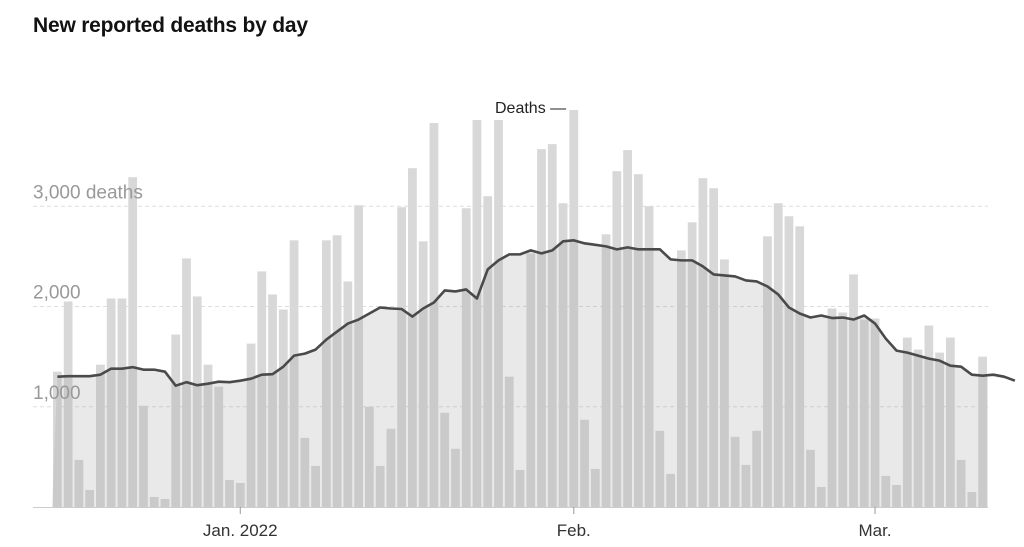 The width and height of the screenshot is (1024, 547). I want to click on y-tick-label: 1,000, so click(57, 393).